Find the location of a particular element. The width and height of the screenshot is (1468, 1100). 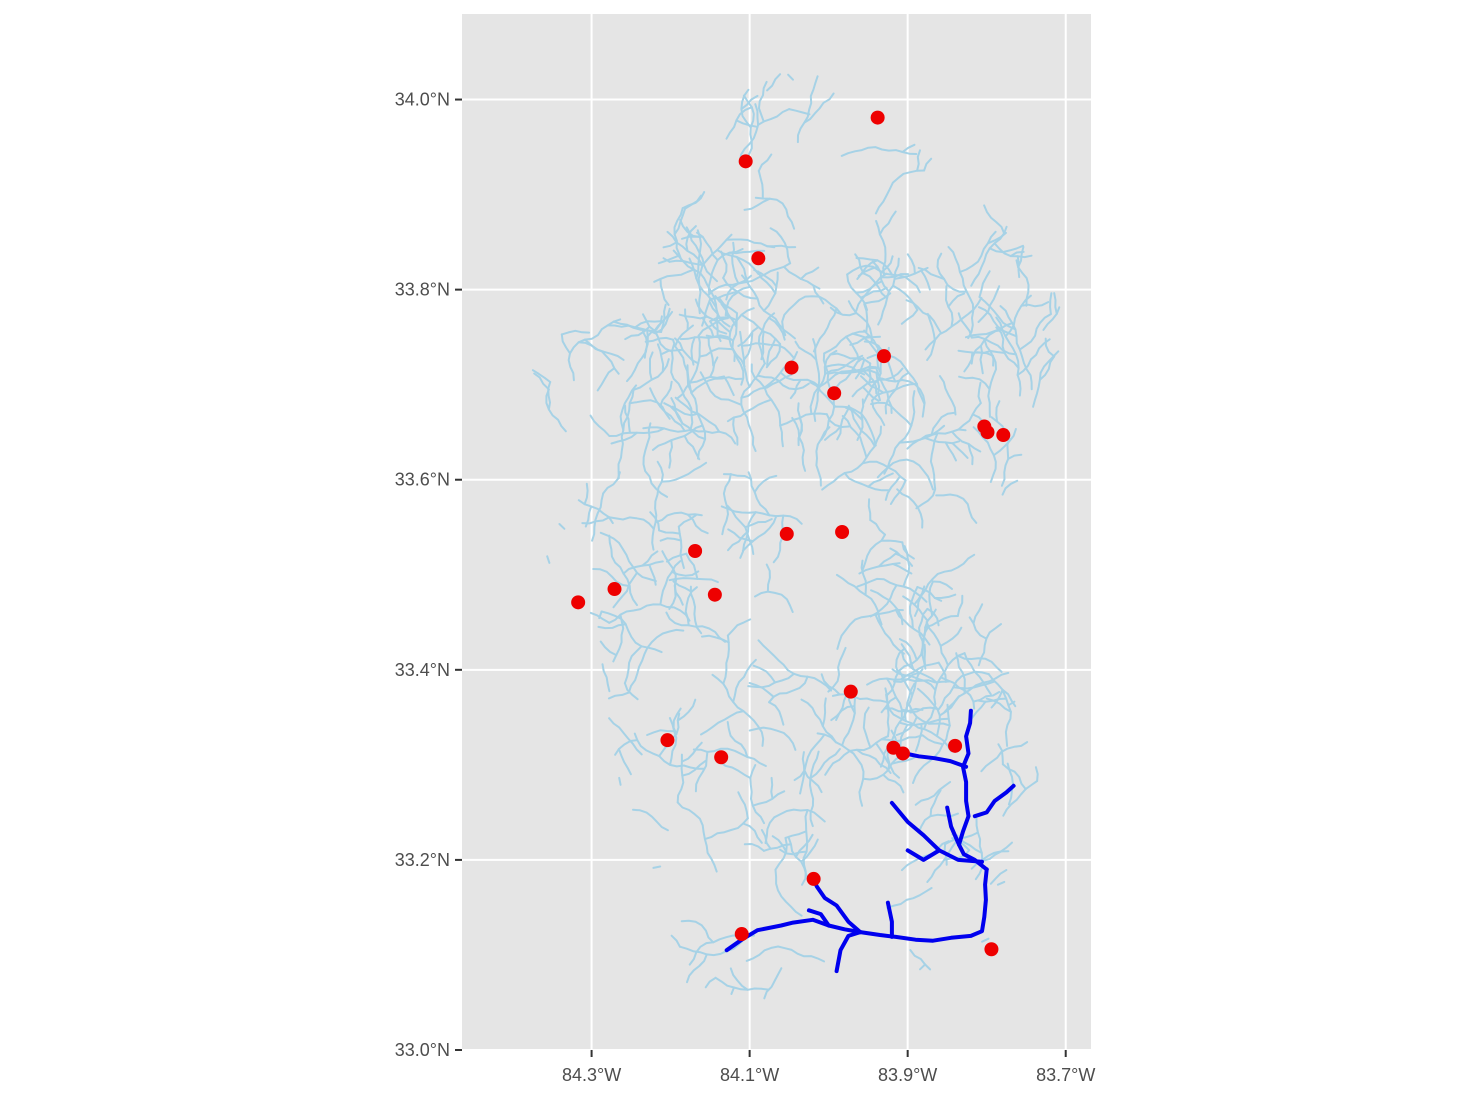

x-tick-label: 83.9°W is located at coordinates (907, 1075).